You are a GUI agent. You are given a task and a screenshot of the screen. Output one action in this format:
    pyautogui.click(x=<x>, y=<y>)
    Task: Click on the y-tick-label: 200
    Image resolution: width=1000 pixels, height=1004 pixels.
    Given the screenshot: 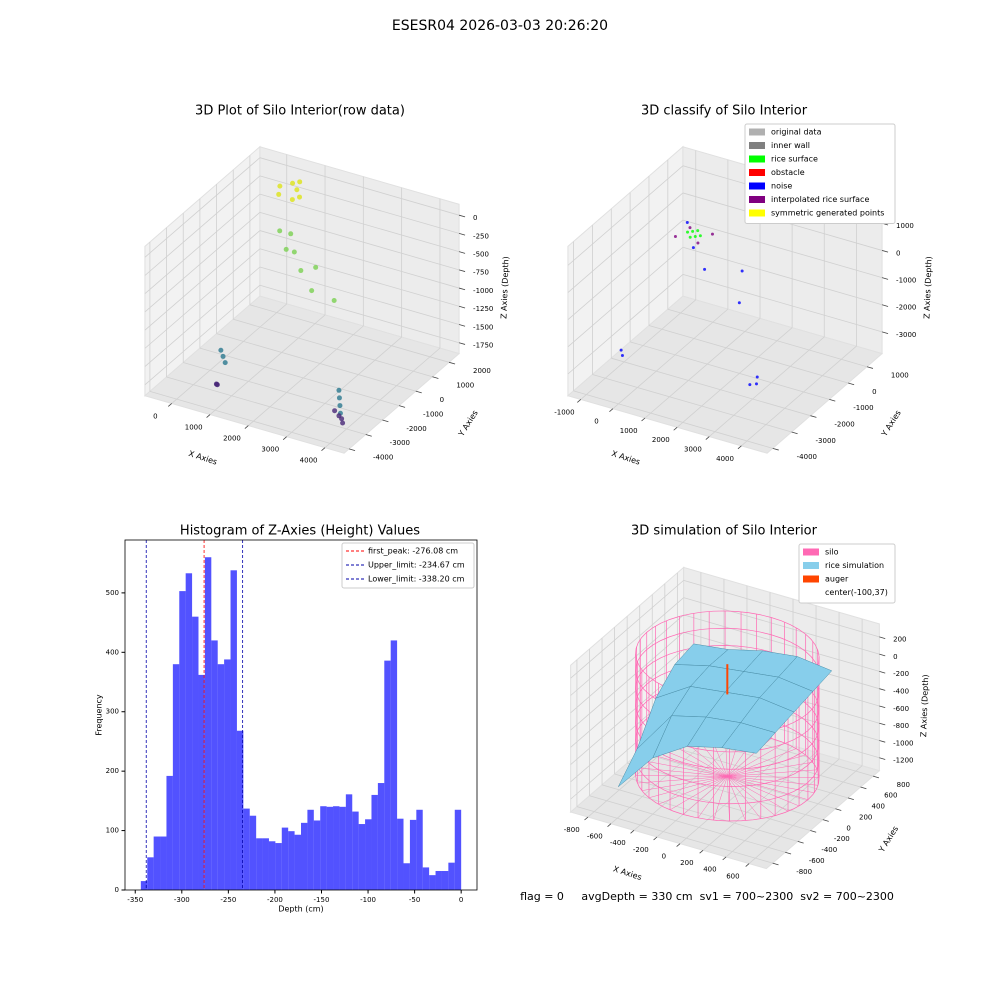 What is the action you would take?
    pyautogui.click(x=865, y=817)
    